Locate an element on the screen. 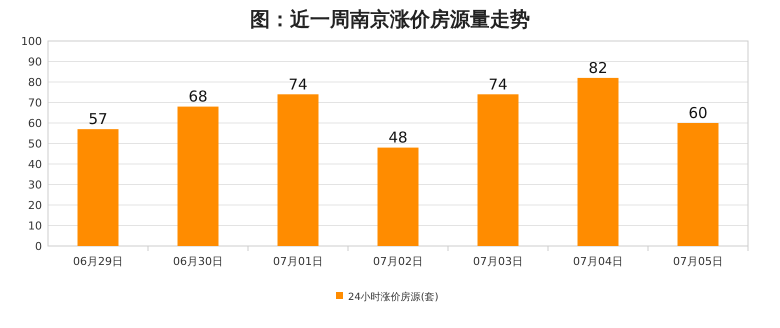 The width and height of the screenshot is (780, 328). y-tick-label: 70 is located at coordinates (35, 103).